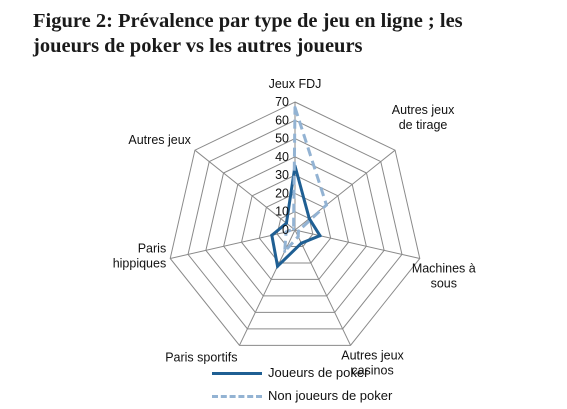 This screenshot has width=567, height=409. I want to click on tick-label-0: 0, so click(285, 230).